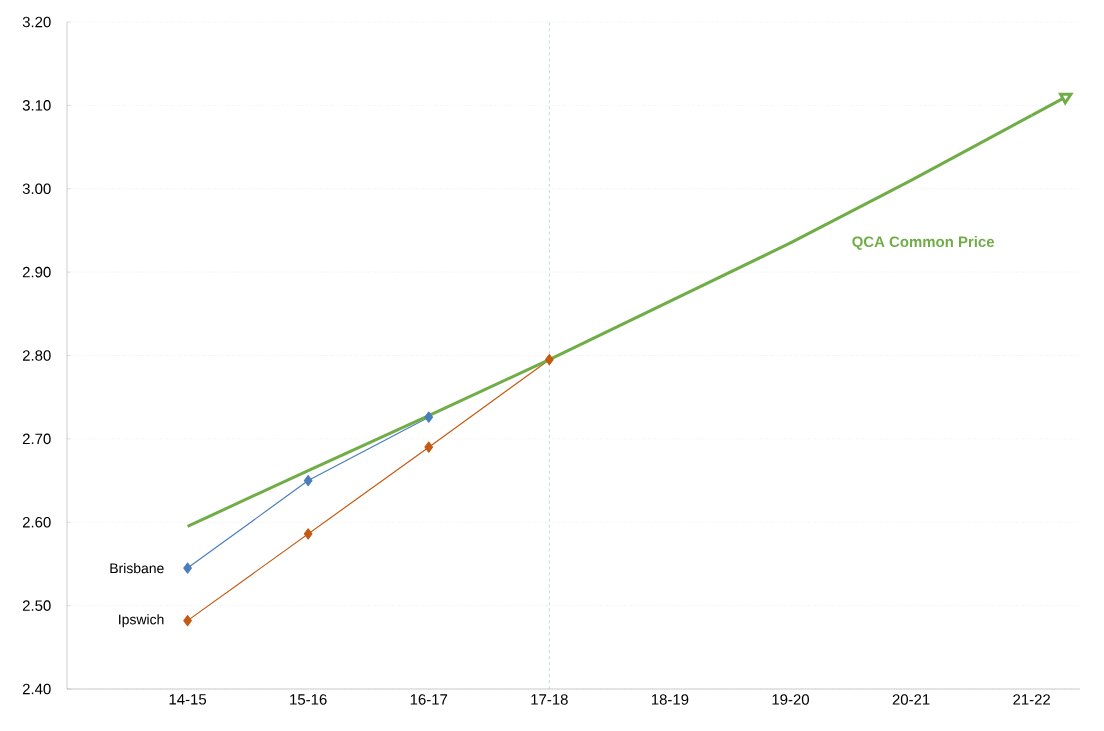 The height and width of the screenshot is (731, 1104). Describe the element at coordinates (429, 699) in the screenshot. I see `x-tick-label: 16-17` at that location.